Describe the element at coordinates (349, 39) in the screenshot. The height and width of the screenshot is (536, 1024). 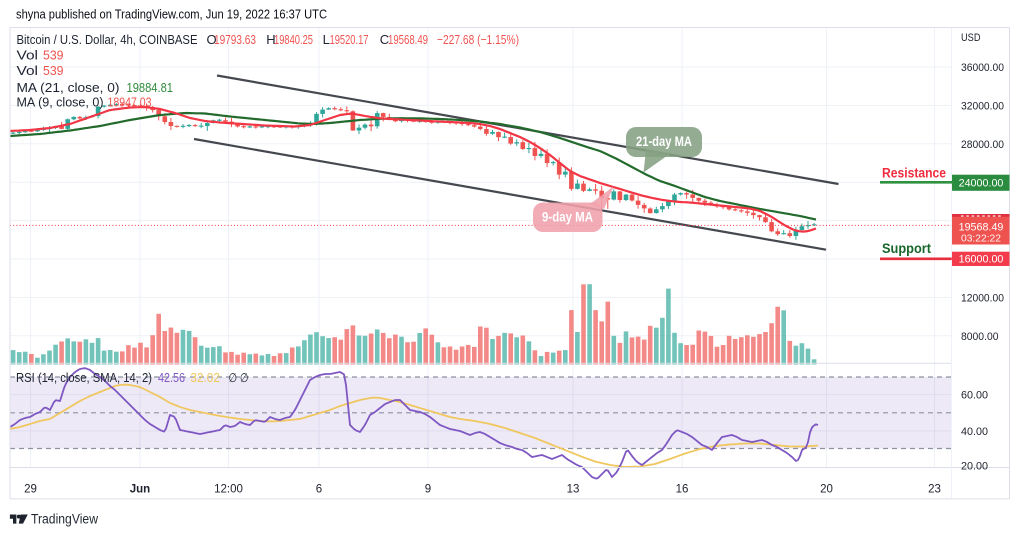
I see `svg-text: 19520.17` at that location.